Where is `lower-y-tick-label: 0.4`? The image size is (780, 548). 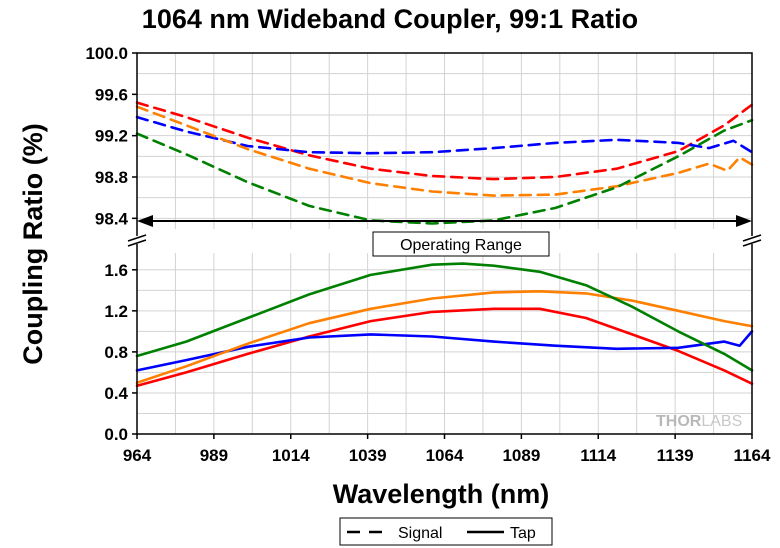 lower-y-tick-label: 0.4 is located at coordinates (116, 393).